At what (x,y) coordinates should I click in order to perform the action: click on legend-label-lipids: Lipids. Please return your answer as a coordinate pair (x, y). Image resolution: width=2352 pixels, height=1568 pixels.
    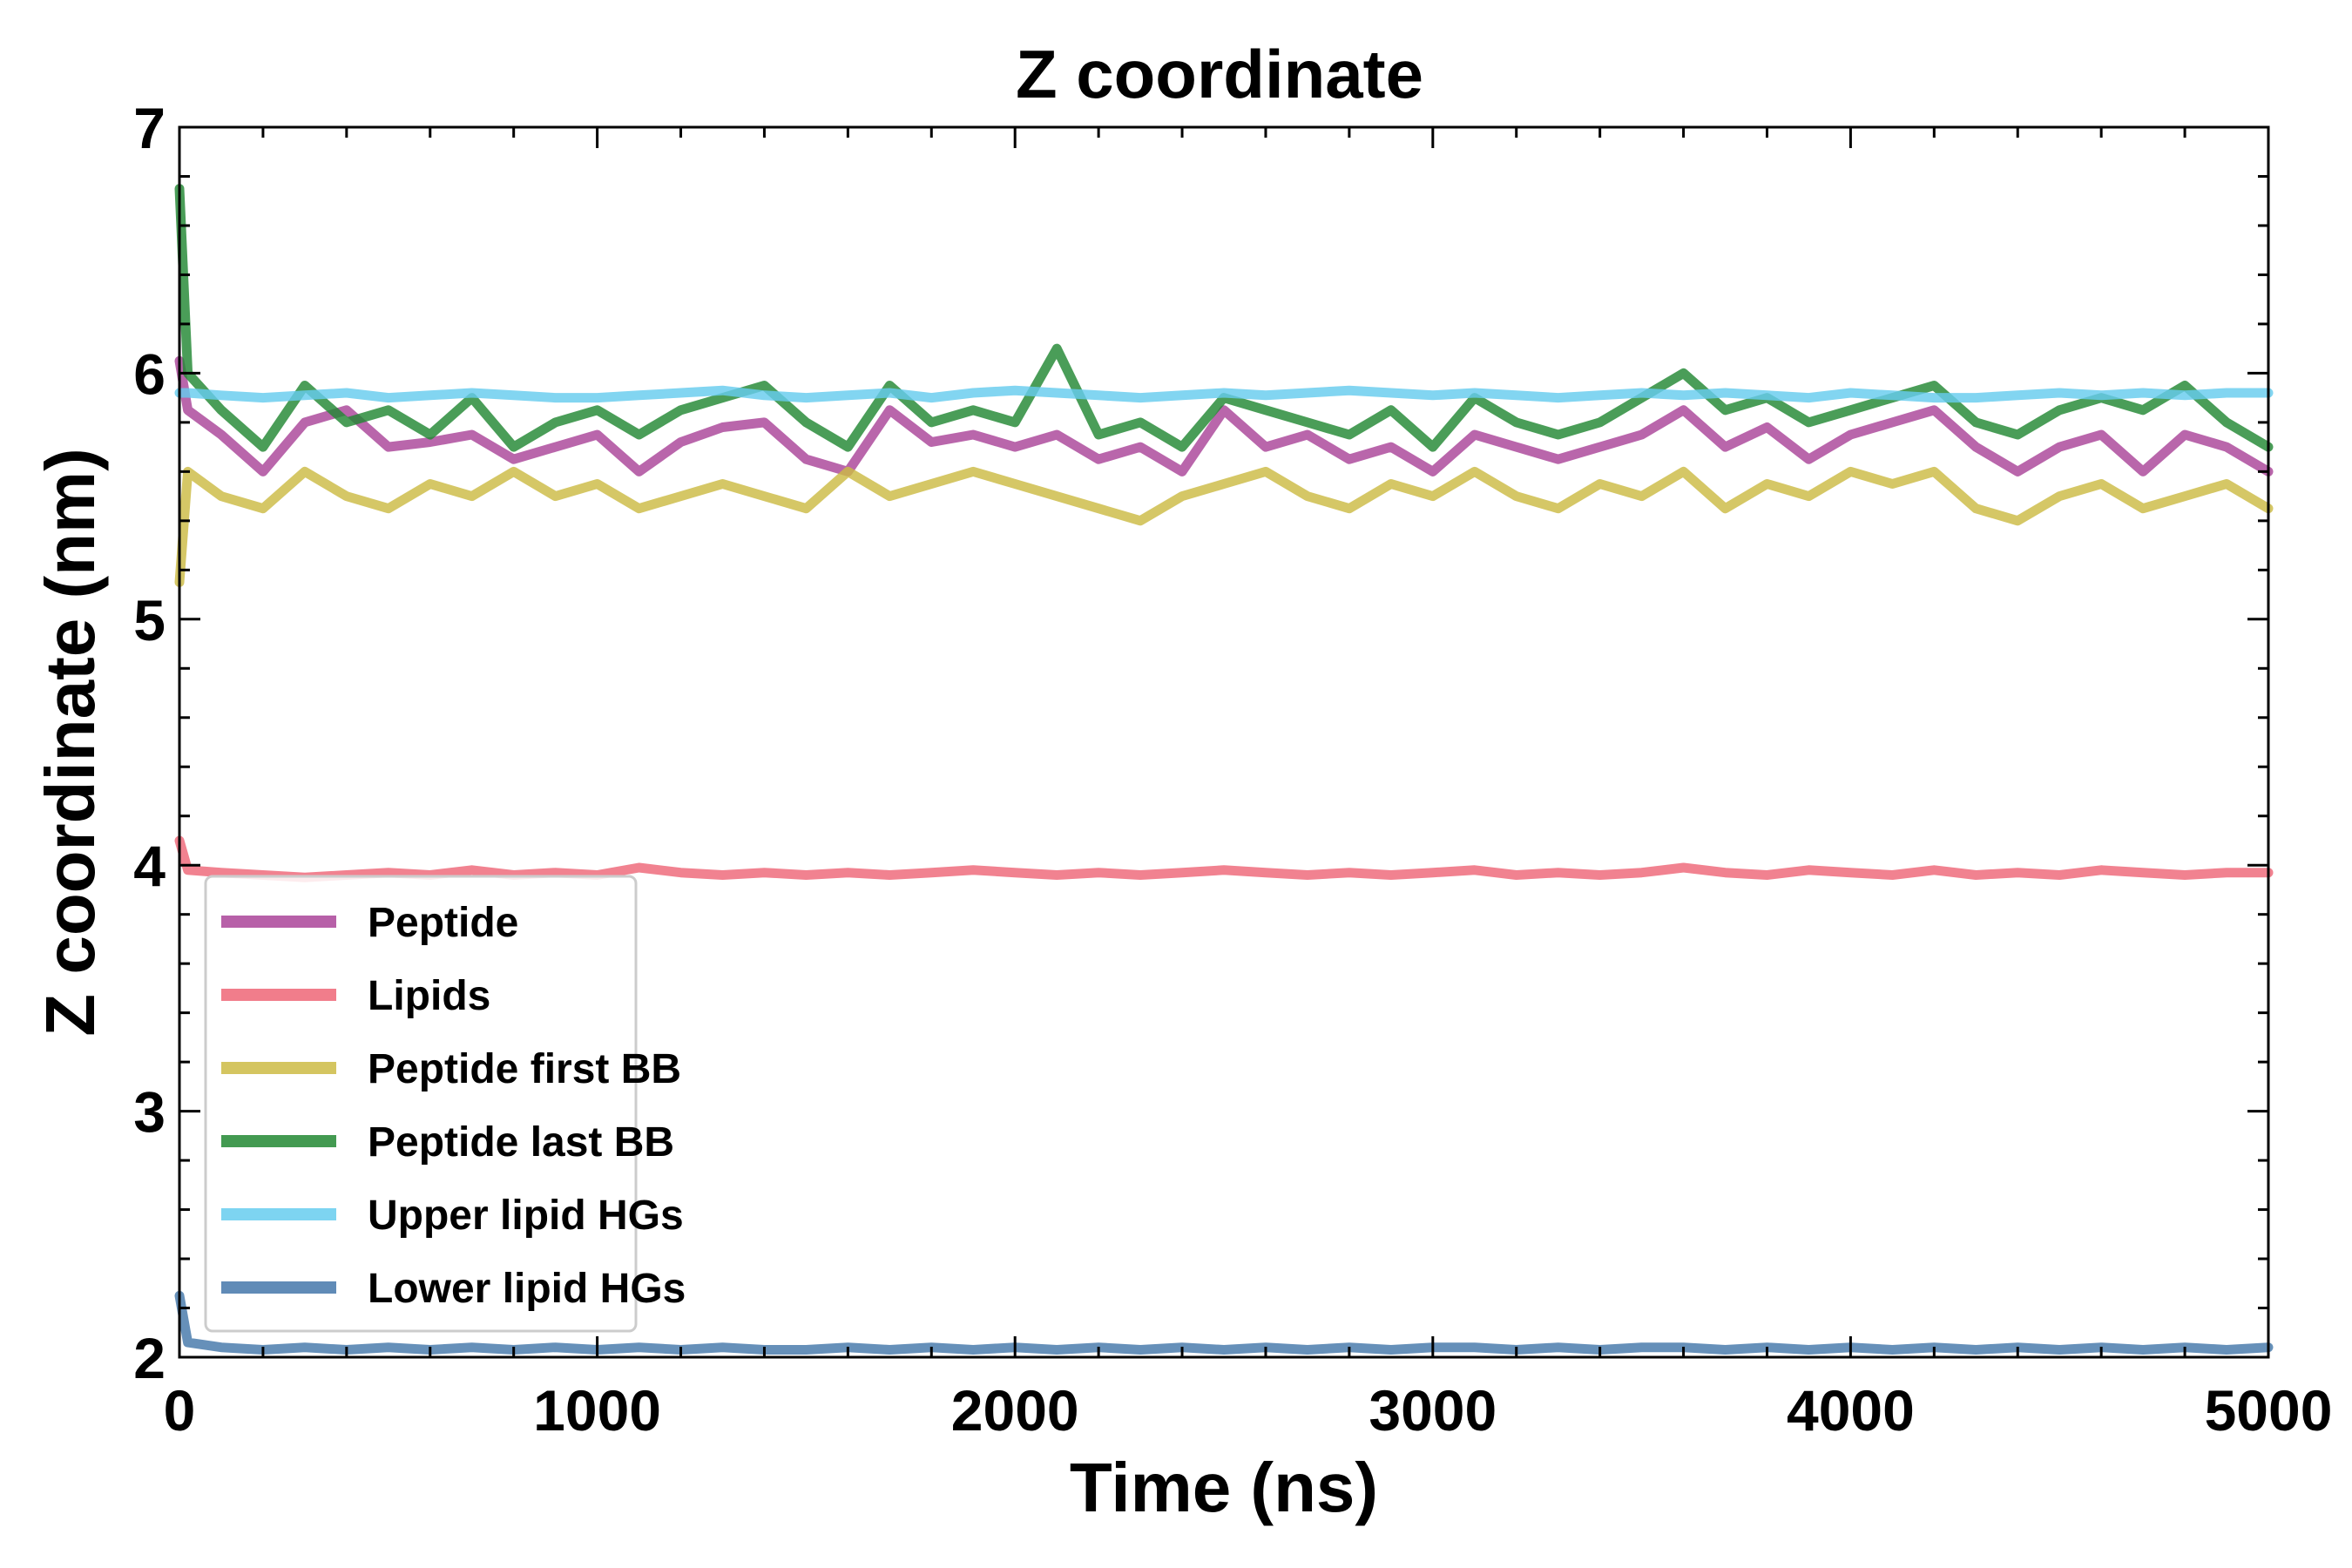
    Looking at the image, I should click on (429, 996).